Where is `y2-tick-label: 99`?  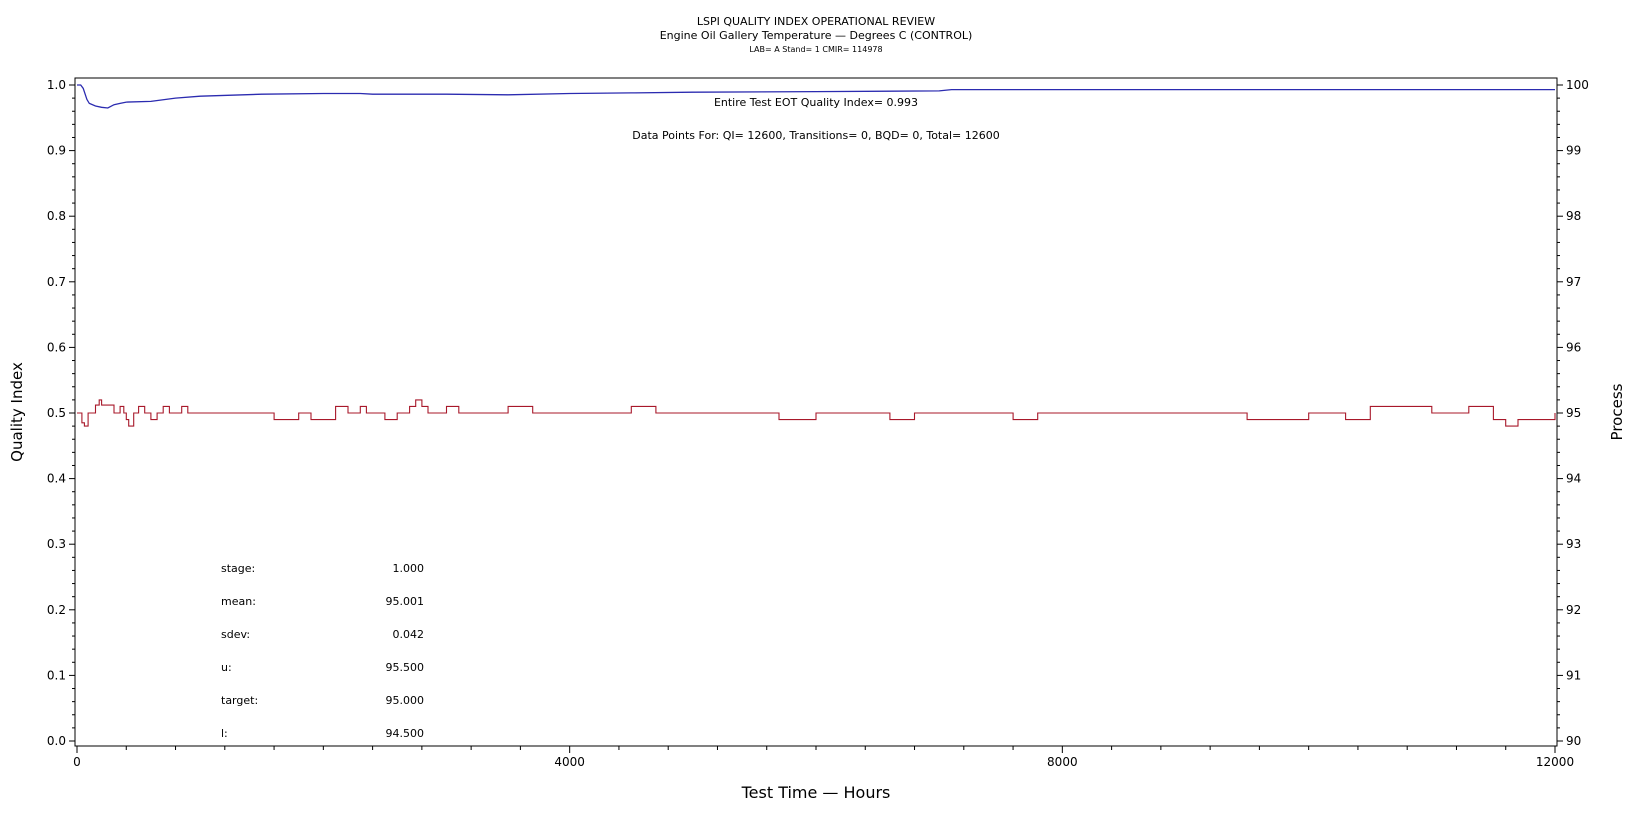
y2-tick-label: 99 is located at coordinates (1573, 151).